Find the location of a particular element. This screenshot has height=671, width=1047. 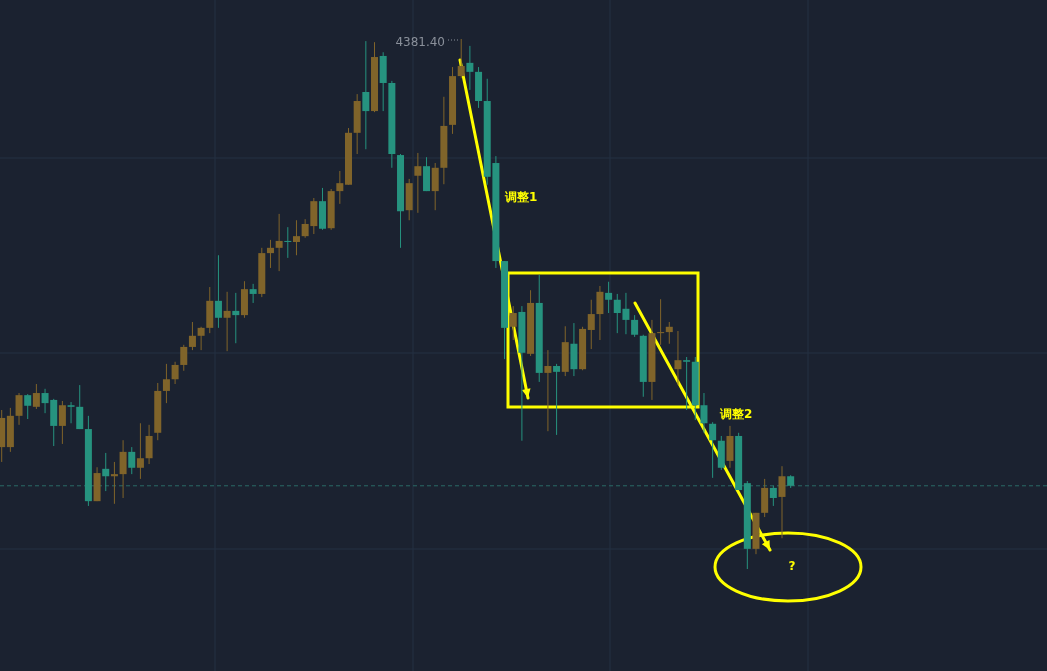

annotation: 调整1 is located at coordinates (521, 197).